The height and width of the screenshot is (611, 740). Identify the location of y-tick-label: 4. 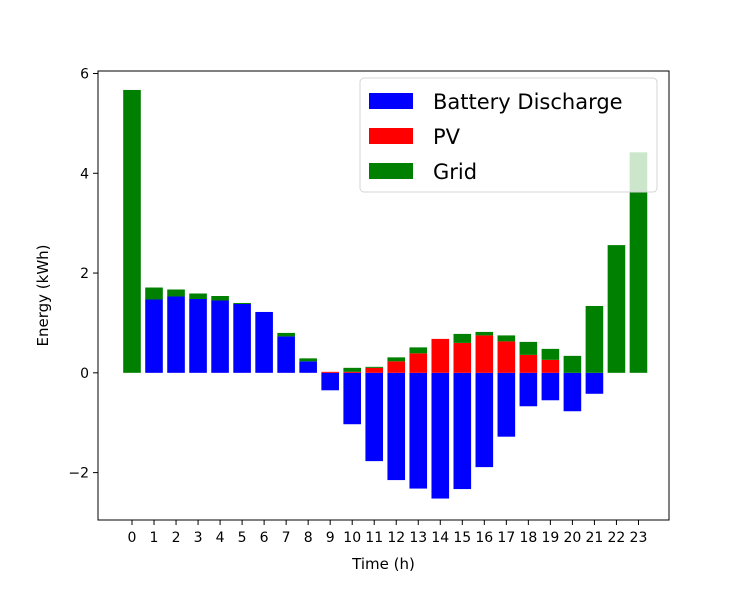
(84, 174).